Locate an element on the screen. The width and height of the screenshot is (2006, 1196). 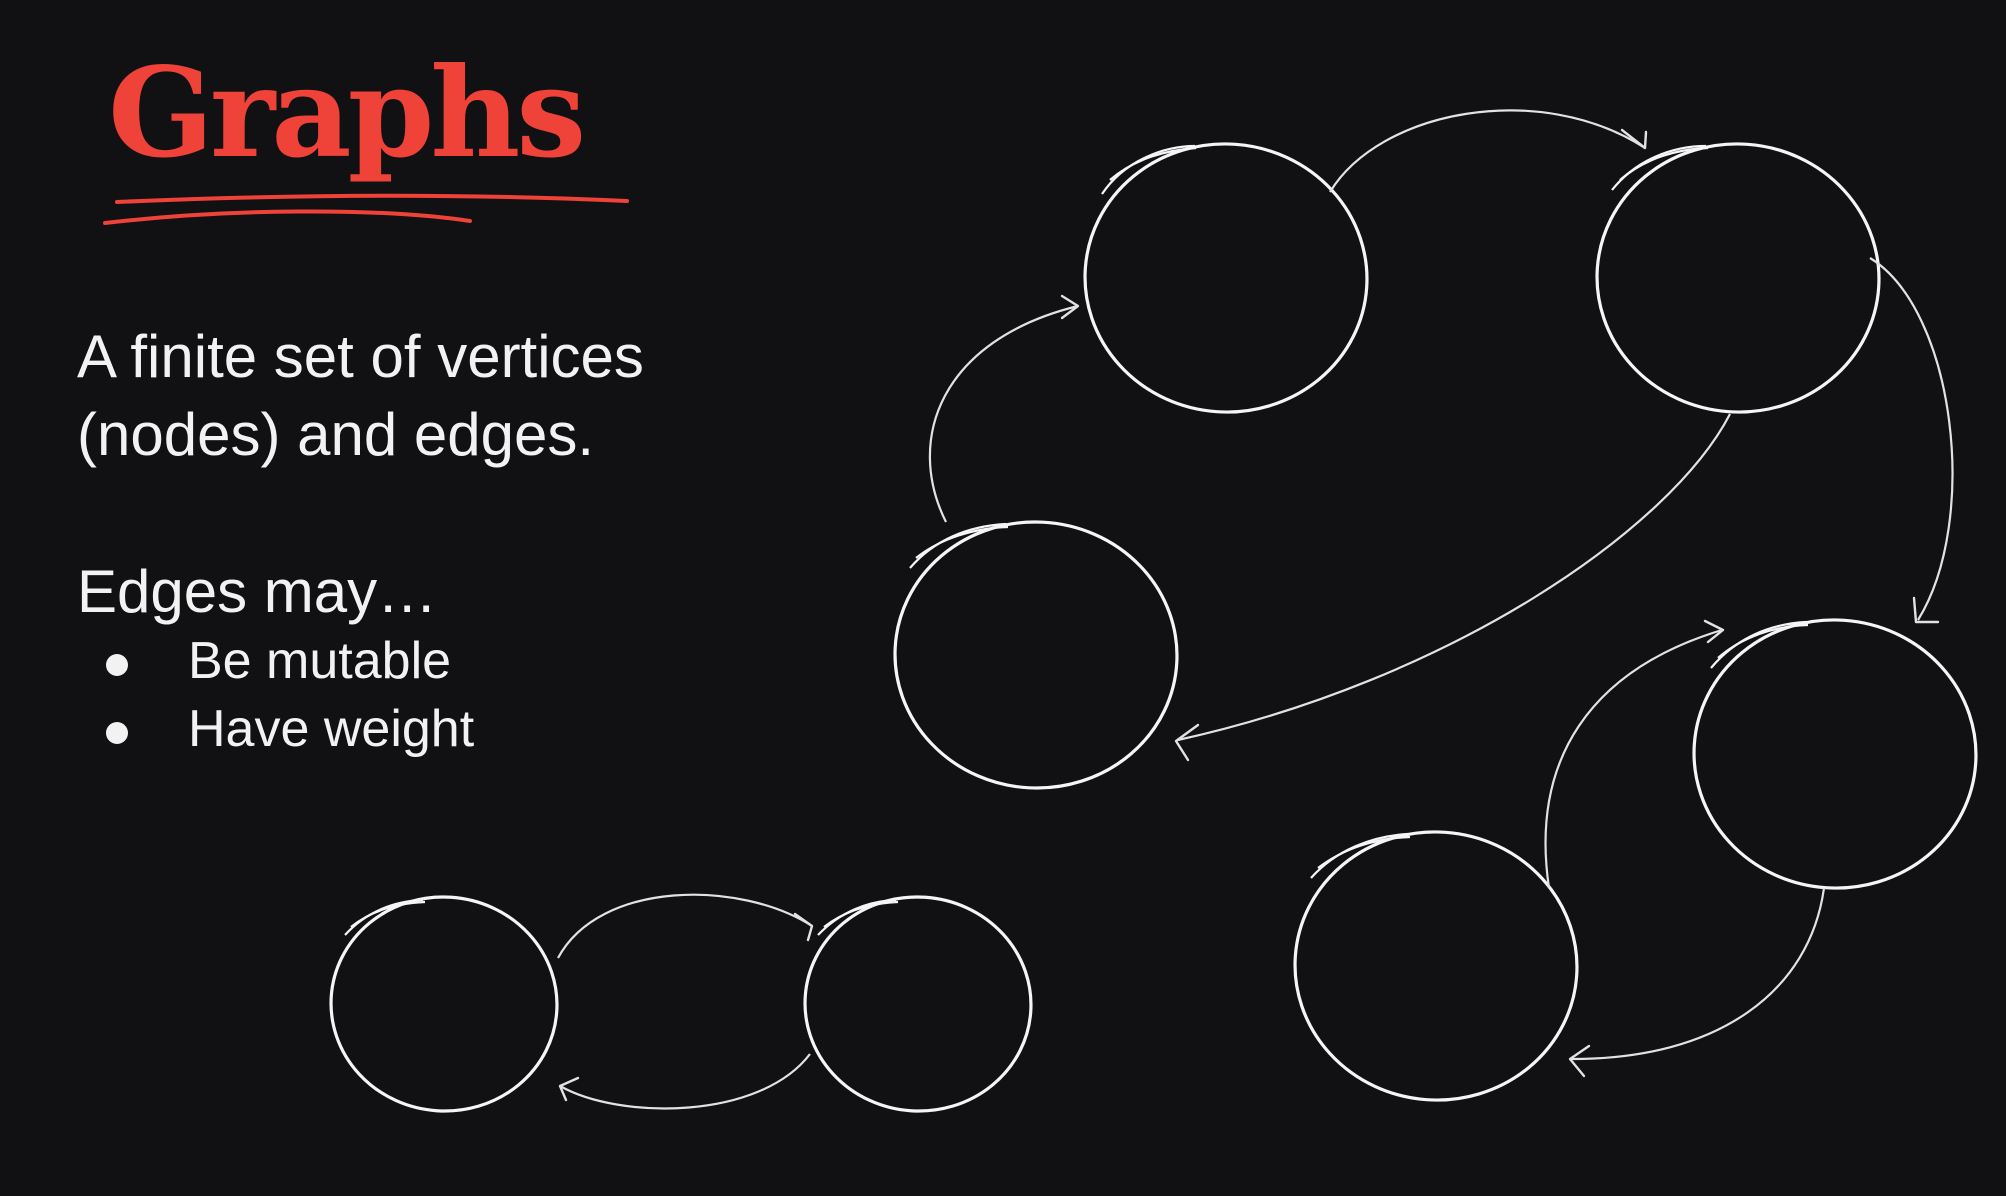
bullet-item: Be mutable is located at coordinates (287, 661).